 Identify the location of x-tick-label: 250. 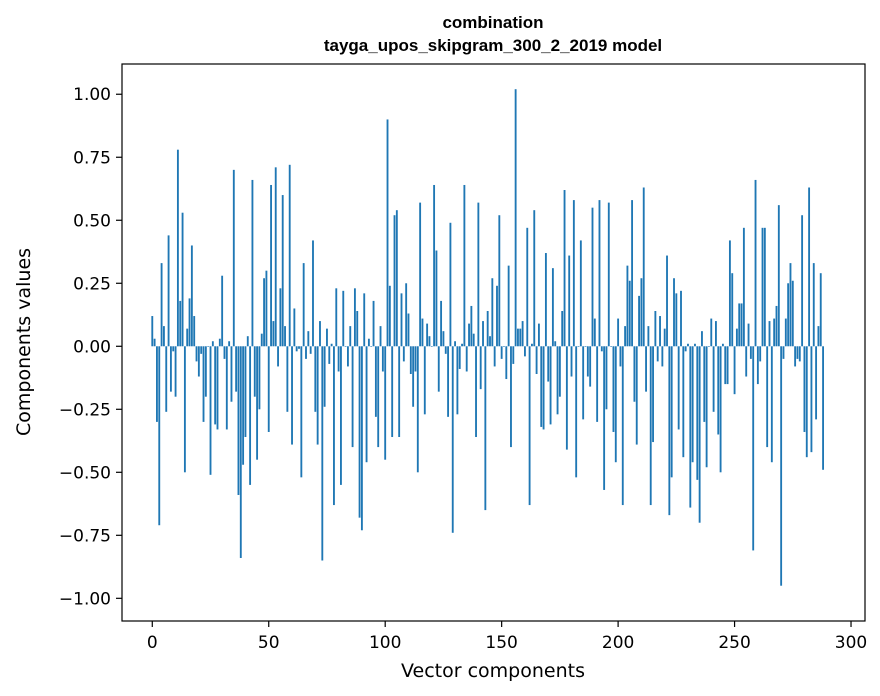
(734, 643).